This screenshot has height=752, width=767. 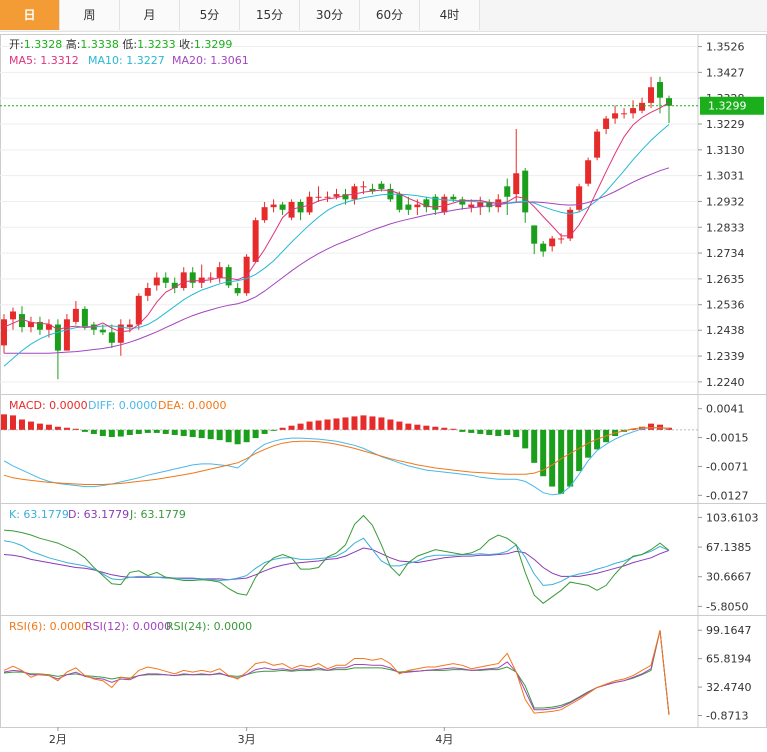 I want to click on tab-3: 月, so click(x=150, y=15).